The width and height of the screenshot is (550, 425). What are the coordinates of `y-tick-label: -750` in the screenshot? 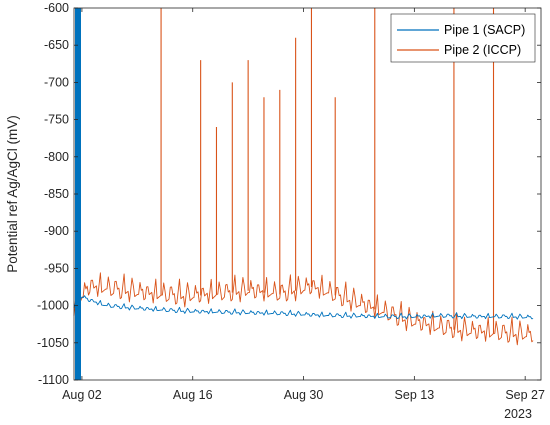 It's located at (56, 120).